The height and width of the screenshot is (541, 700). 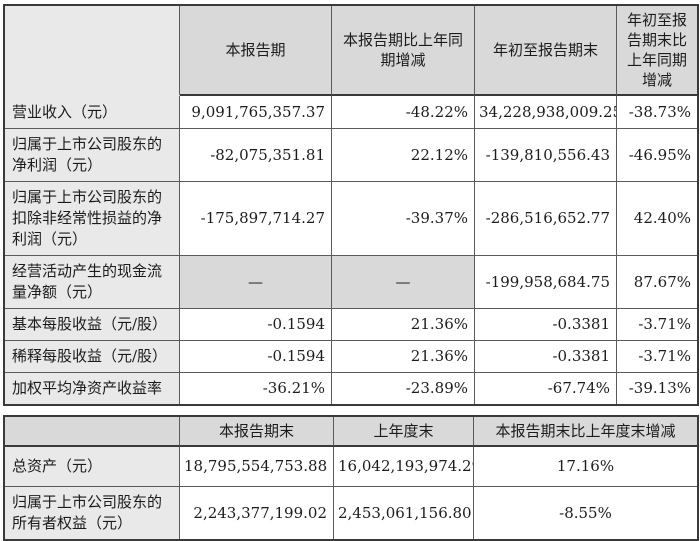 What do you see at coordinates (657, 112) in the screenshot?
I see `cell-value: -38.73%` at bounding box center [657, 112].